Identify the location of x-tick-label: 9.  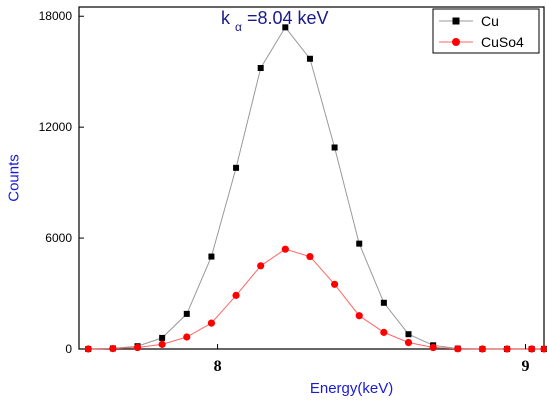
(526, 366).